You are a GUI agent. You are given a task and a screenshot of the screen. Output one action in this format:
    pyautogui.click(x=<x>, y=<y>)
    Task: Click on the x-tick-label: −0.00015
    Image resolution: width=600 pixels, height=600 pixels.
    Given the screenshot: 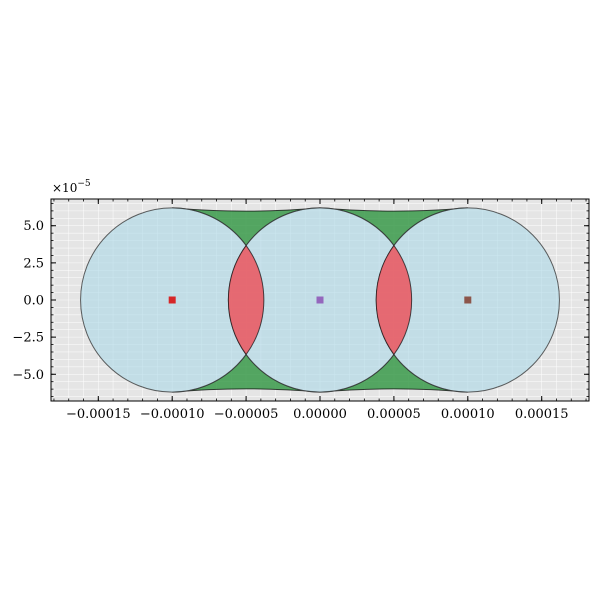 What is the action you would take?
    pyautogui.click(x=98, y=414)
    